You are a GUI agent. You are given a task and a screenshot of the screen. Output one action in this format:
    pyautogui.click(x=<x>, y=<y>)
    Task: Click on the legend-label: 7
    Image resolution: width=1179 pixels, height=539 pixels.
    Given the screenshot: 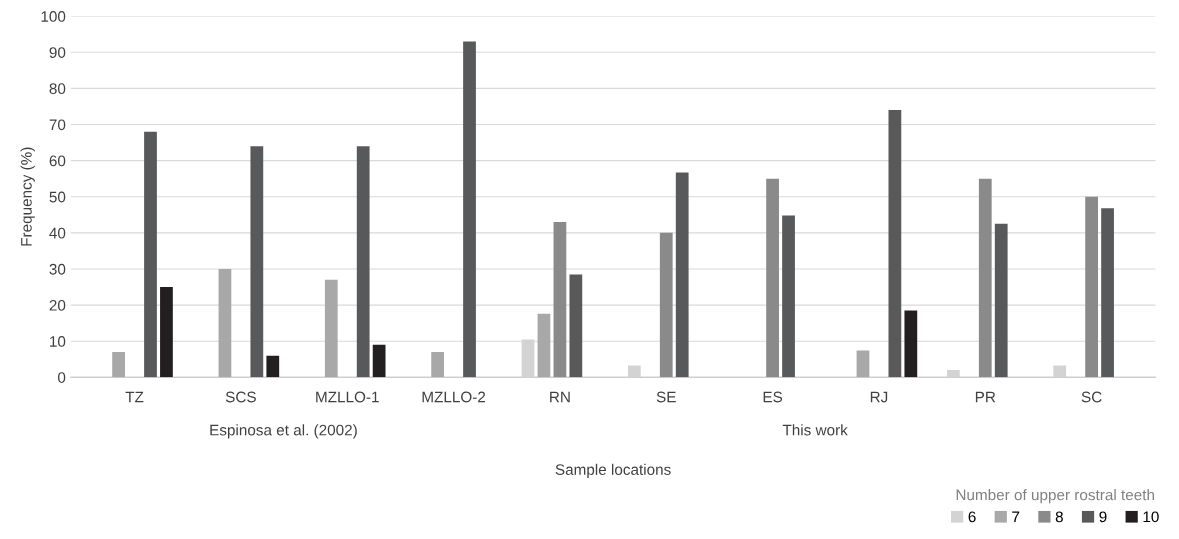 What is the action you would take?
    pyautogui.click(x=1016, y=517)
    